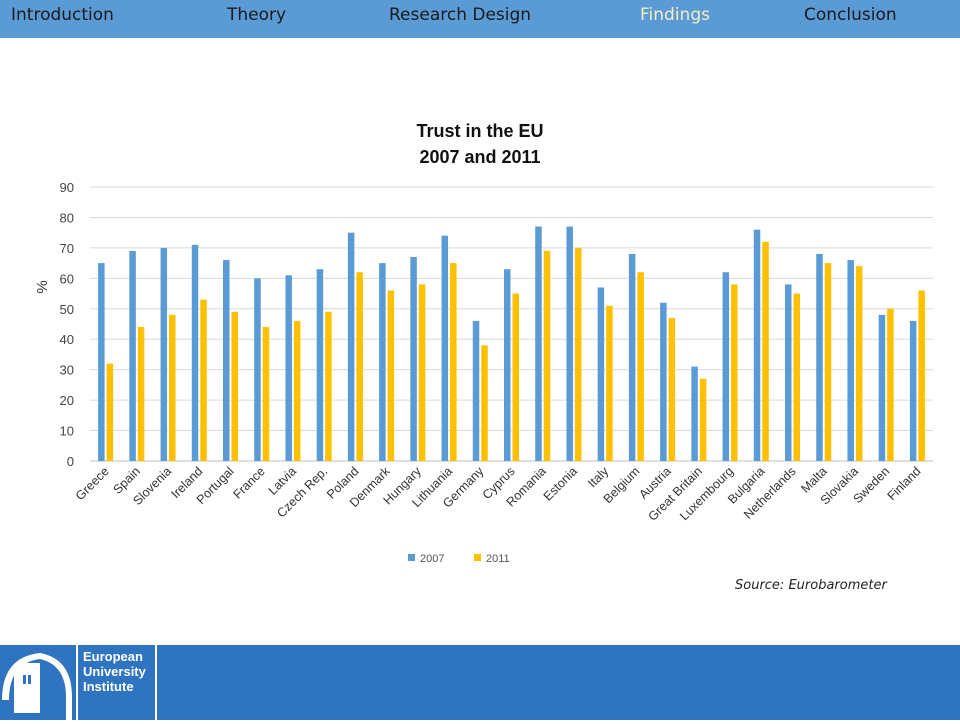 Image resolution: width=960 pixels, height=724 pixels. I want to click on nav-introduction: Introduction, so click(62, 15).